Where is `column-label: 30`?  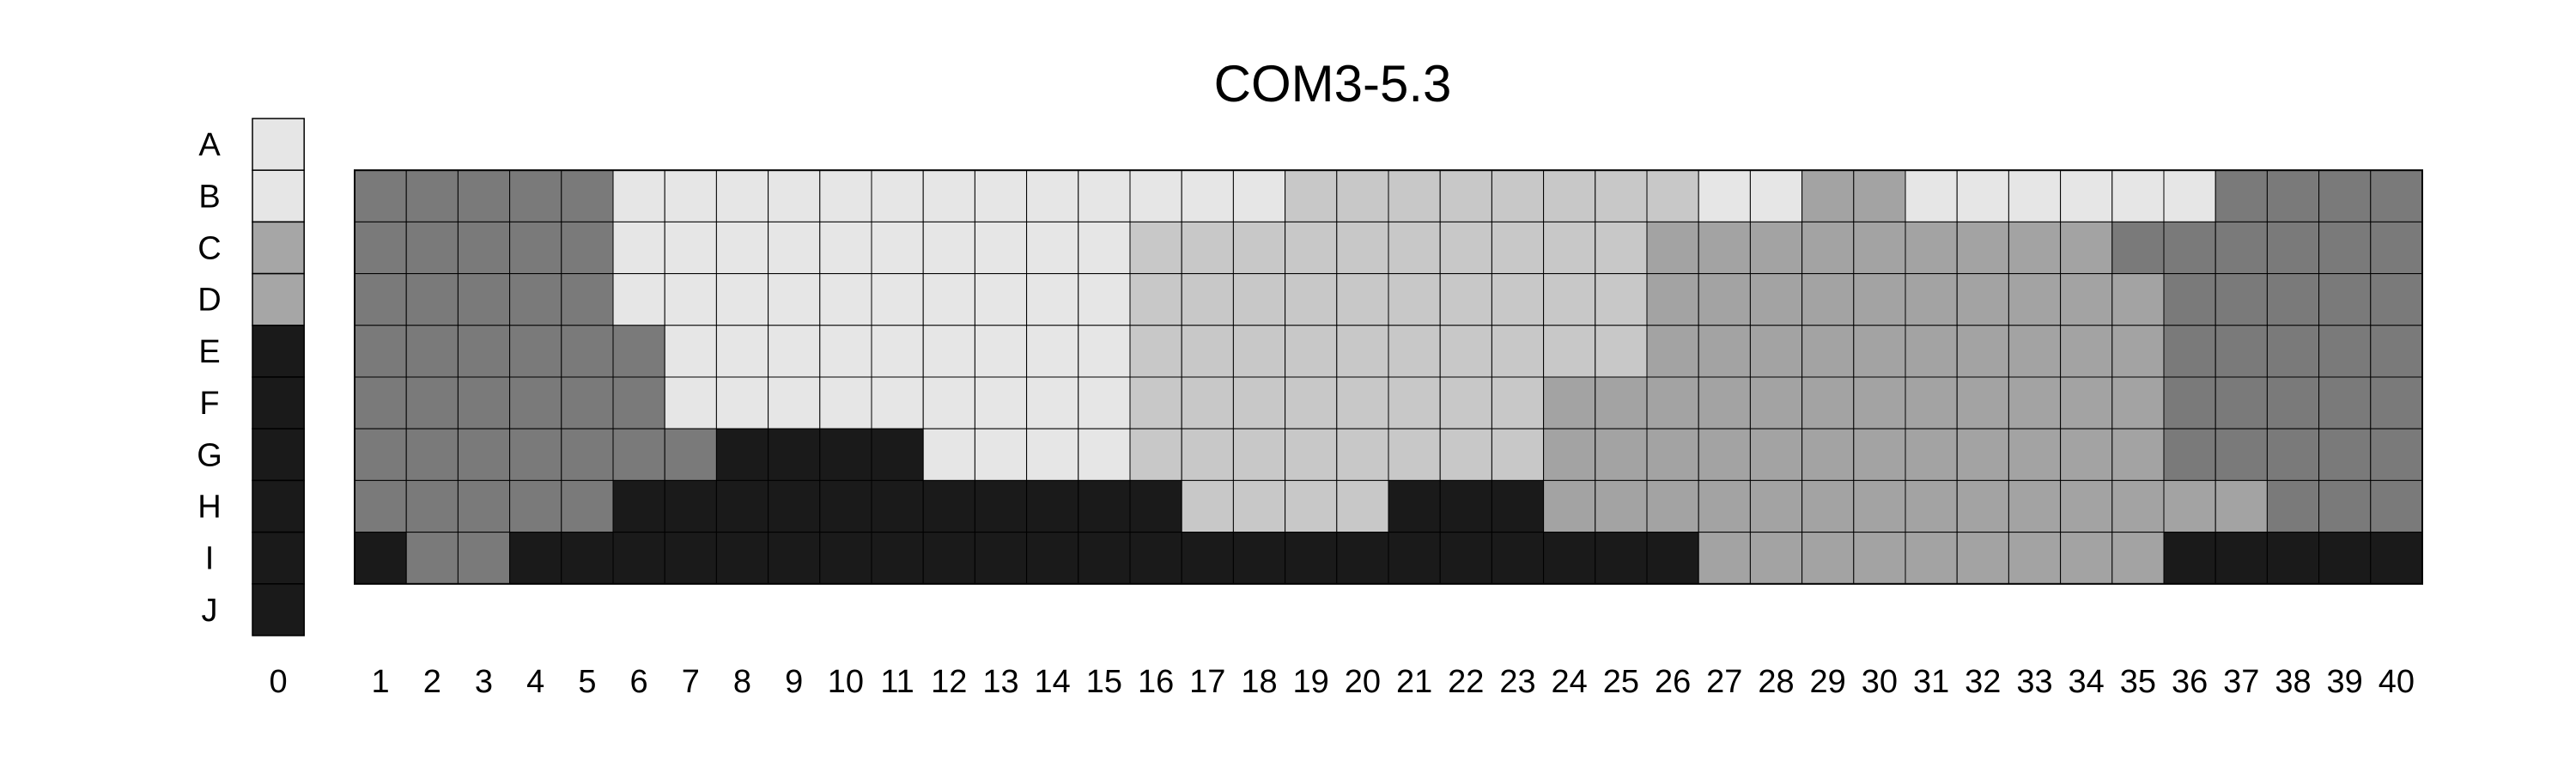
column-label: 30 is located at coordinates (1880, 682).